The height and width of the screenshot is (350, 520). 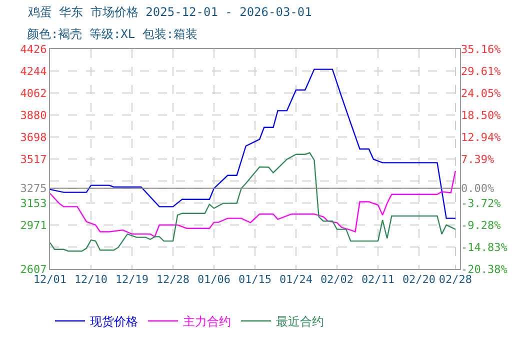 I want to click on x-tick-label: 02/28, so click(x=455, y=279).